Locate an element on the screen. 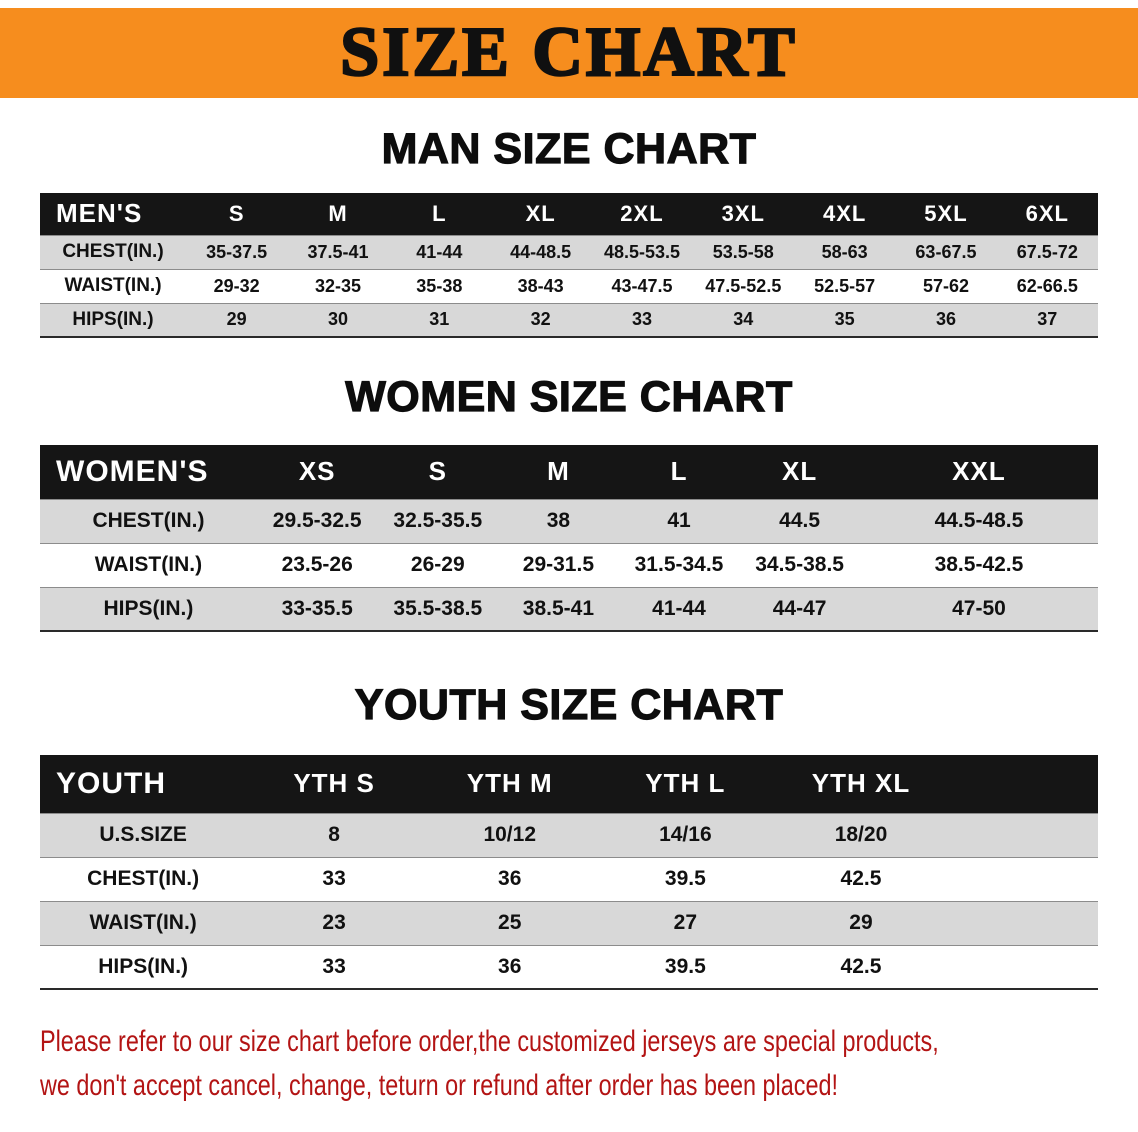 The height and width of the screenshot is (1132, 1138). size-value: 18/20 is located at coordinates (861, 834).